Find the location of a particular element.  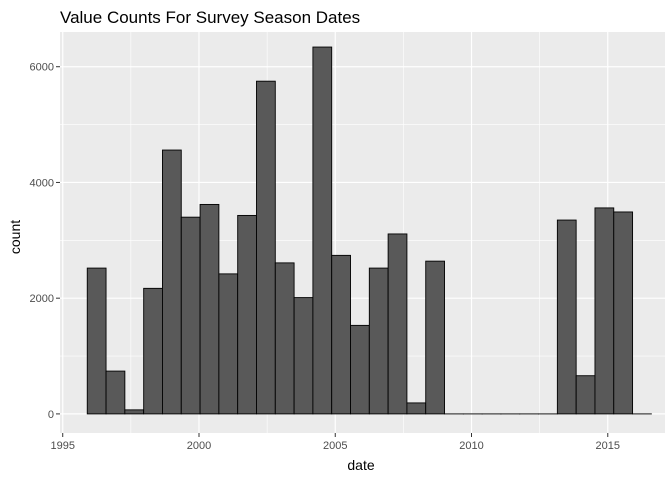

y-axis-ticks: 0 2000 4000 6000 is located at coordinates (45, 241).